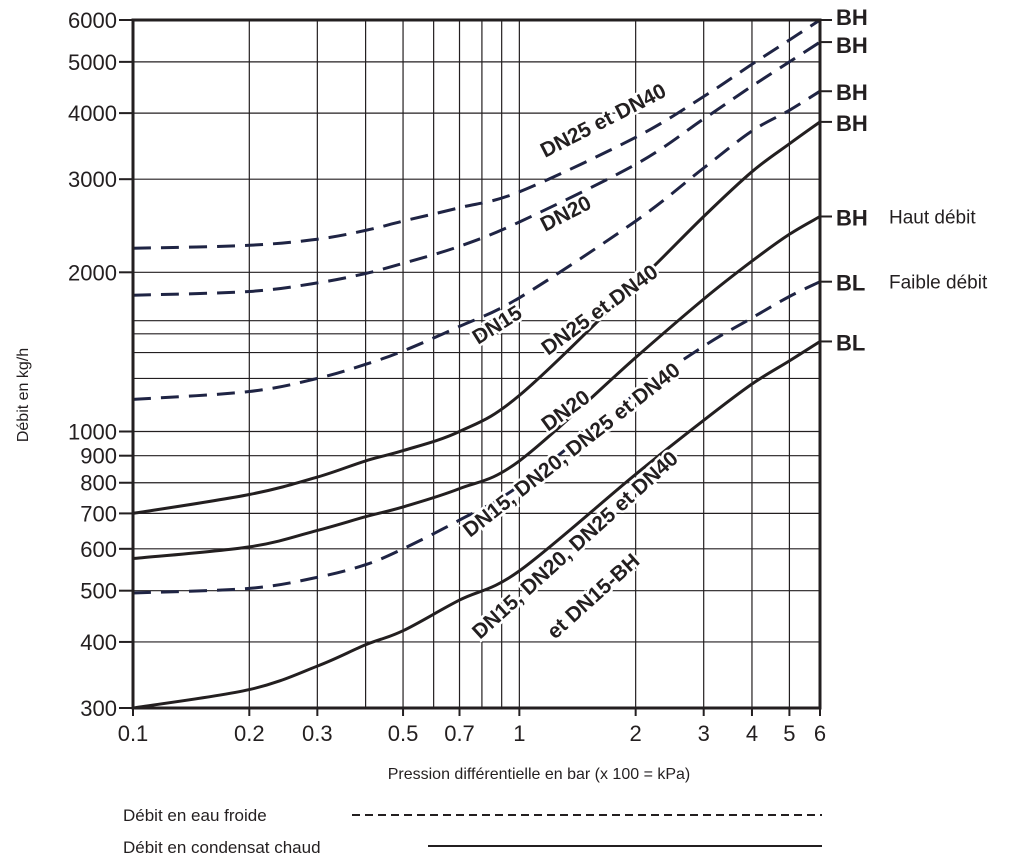  What do you see at coordinates (789, 733) in the screenshot?
I see `x-tick-label: 5` at bounding box center [789, 733].